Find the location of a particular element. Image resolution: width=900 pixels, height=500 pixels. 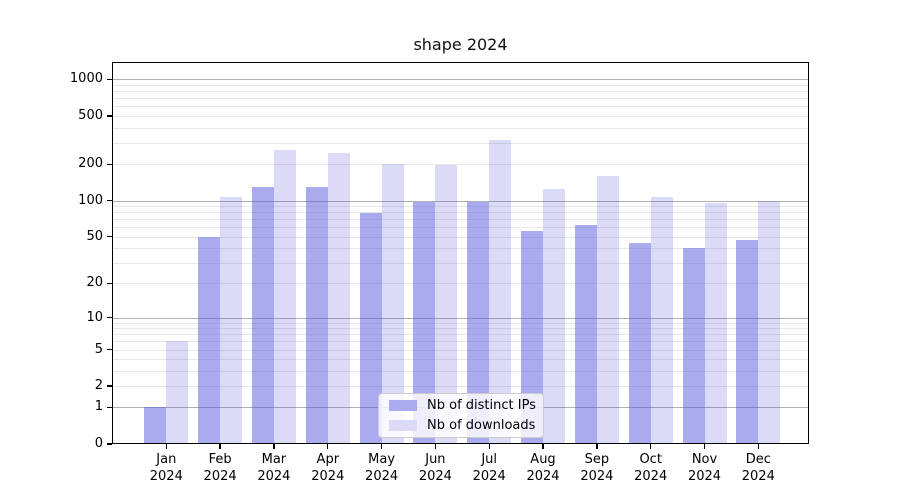

x-tick-label-feb: Feb 2024 is located at coordinates (220, 468).